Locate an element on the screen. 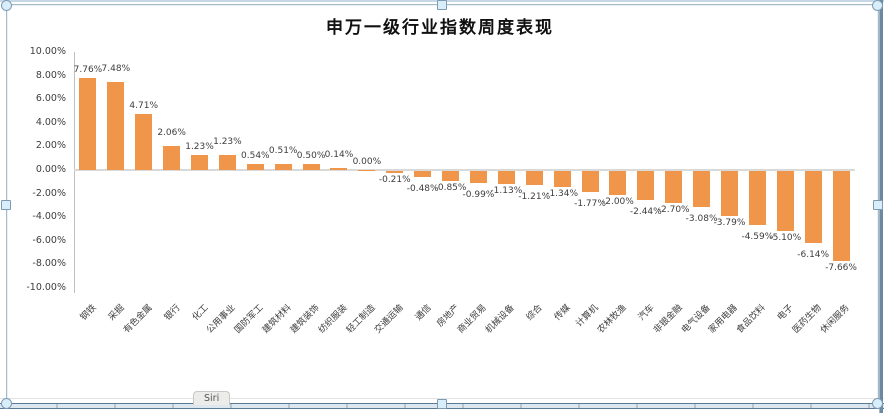 This screenshot has height=413, width=884. zero-gridline is located at coordinates (464, 170).